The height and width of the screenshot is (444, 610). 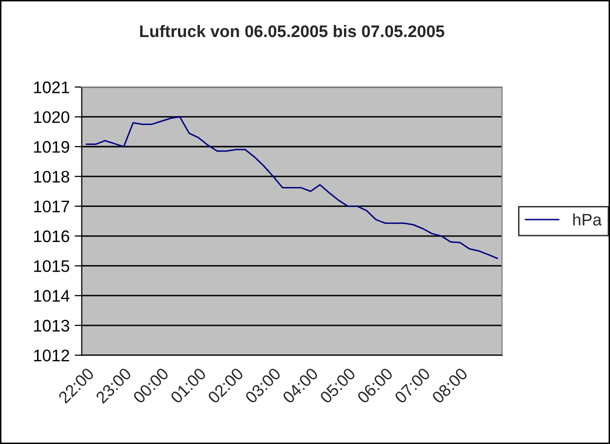 What do you see at coordinates (52, 266) in the screenshot?
I see `y-tick-label: 1015` at bounding box center [52, 266].